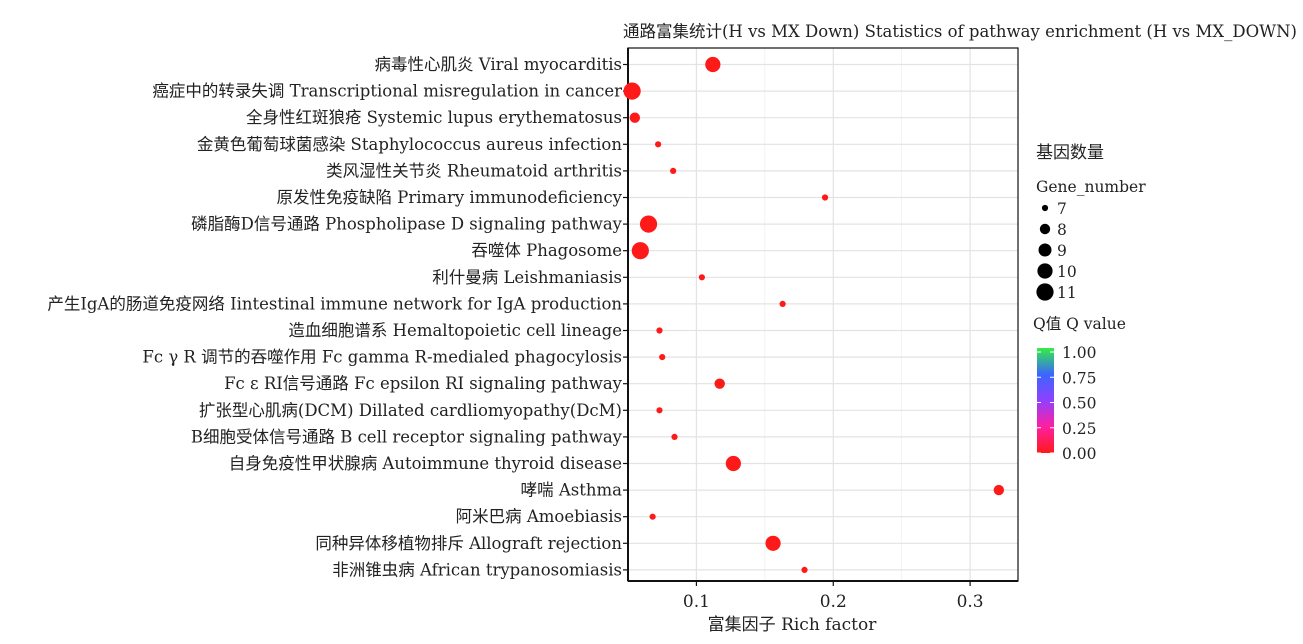  I want to click on y-tick-label: 造血细胞谱系 Hemaltopoietic cell lineage, so click(455, 330).